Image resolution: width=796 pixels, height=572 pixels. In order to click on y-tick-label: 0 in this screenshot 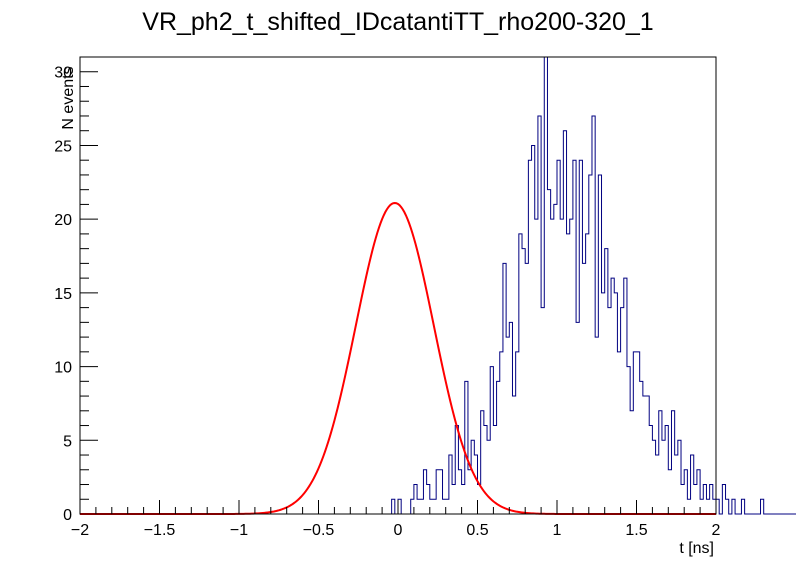, I will do `click(67, 515)`.